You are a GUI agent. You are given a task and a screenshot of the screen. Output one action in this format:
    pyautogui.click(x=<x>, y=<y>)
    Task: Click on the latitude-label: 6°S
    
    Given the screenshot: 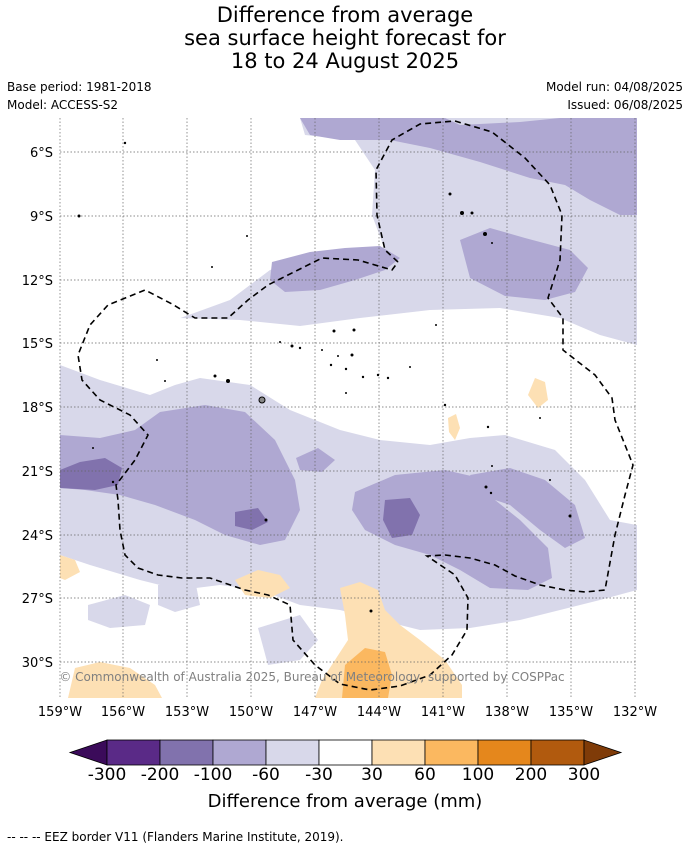 What is the action you would take?
    pyautogui.click(x=41, y=153)
    